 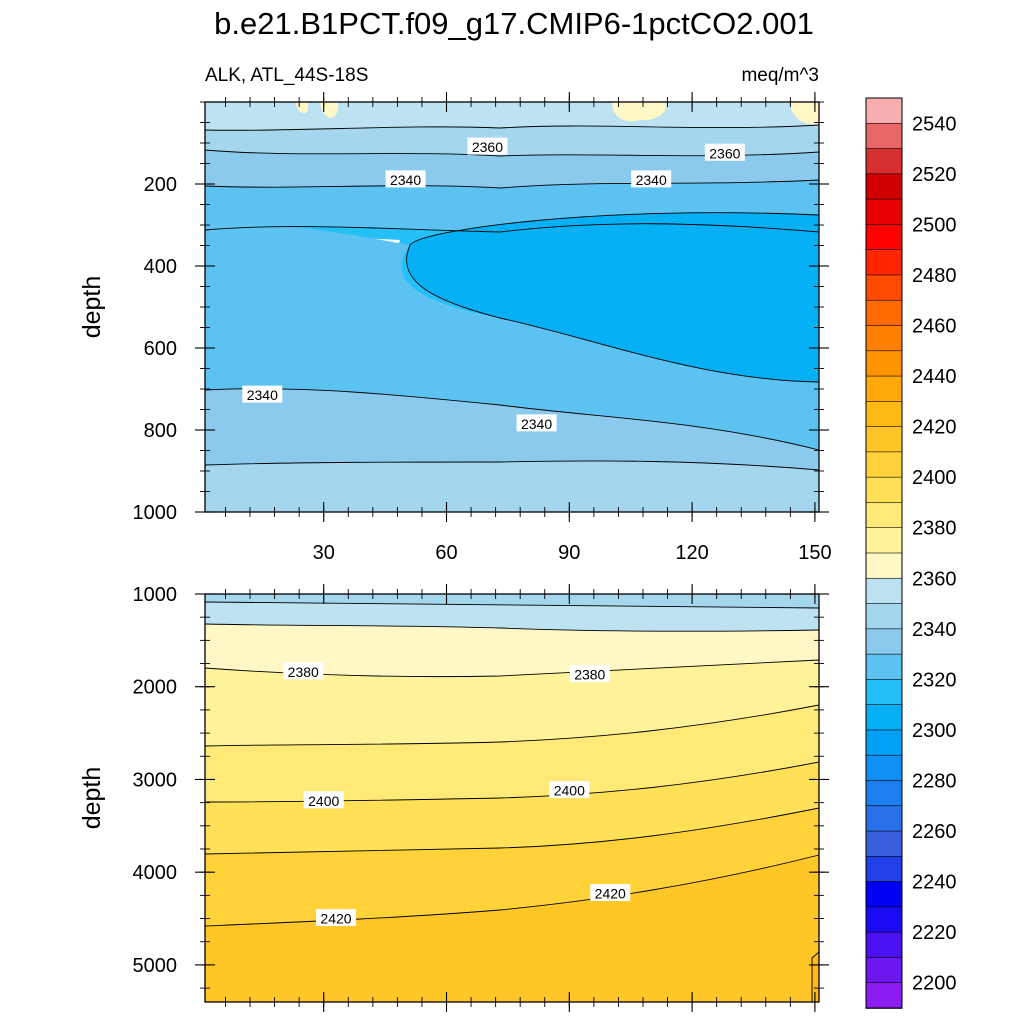 I want to click on x-tick-label: 150, so click(x=814, y=553).